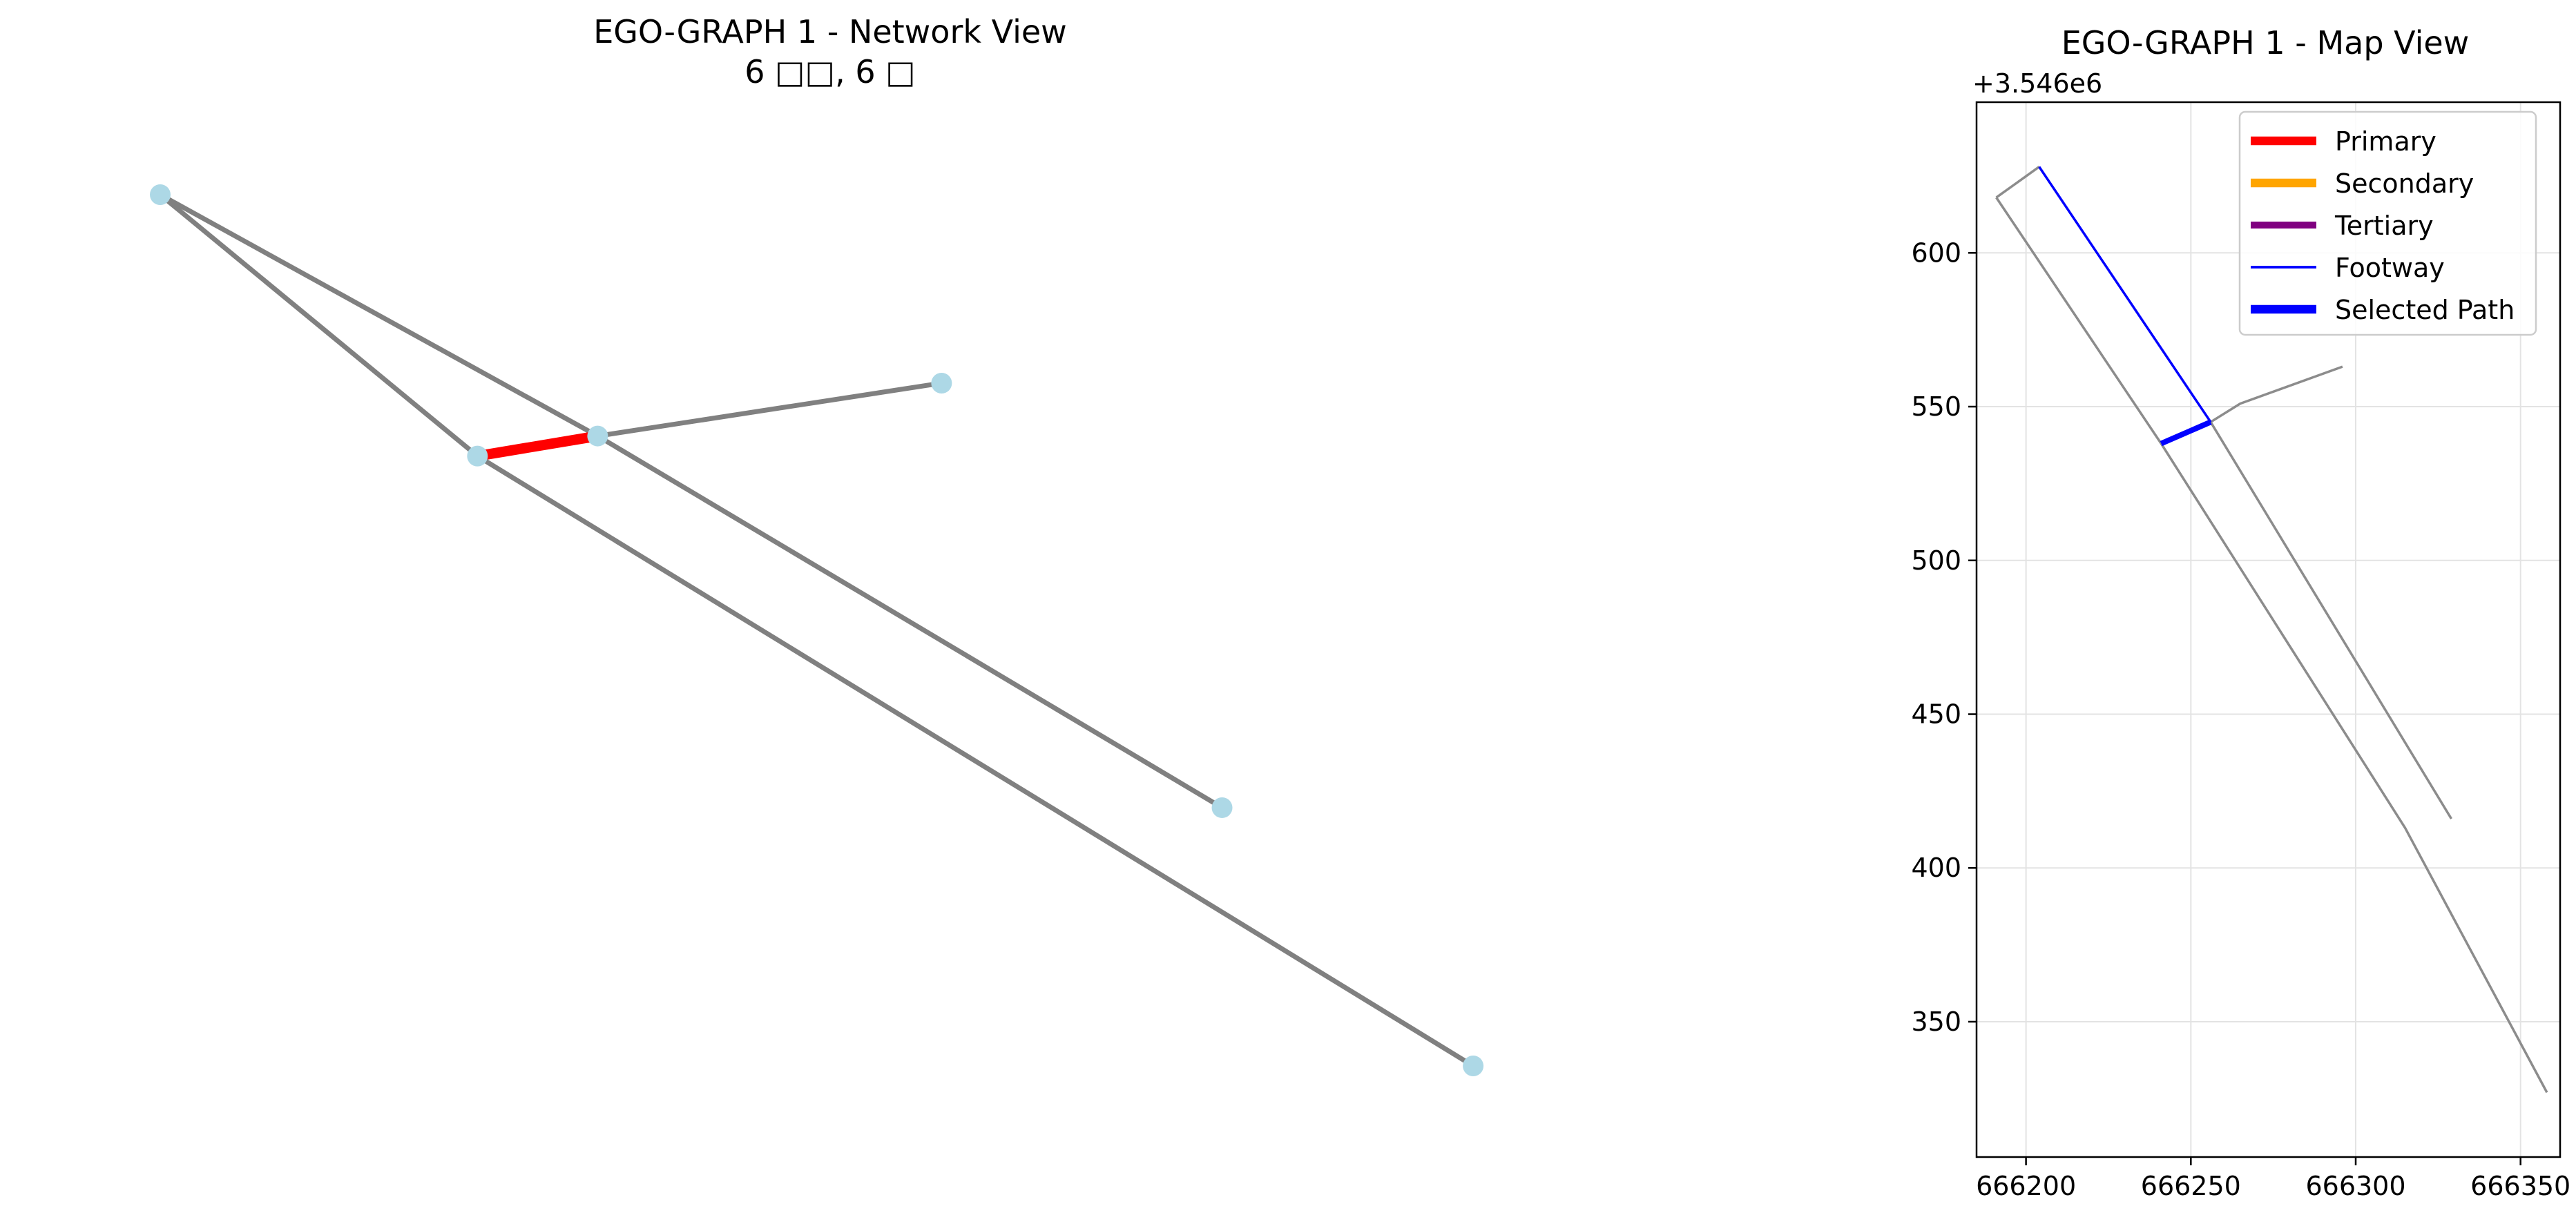  What do you see at coordinates (1936, 560) in the screenshot?
I see `y-tick-label: 500` at bounding box center [1936, 560].